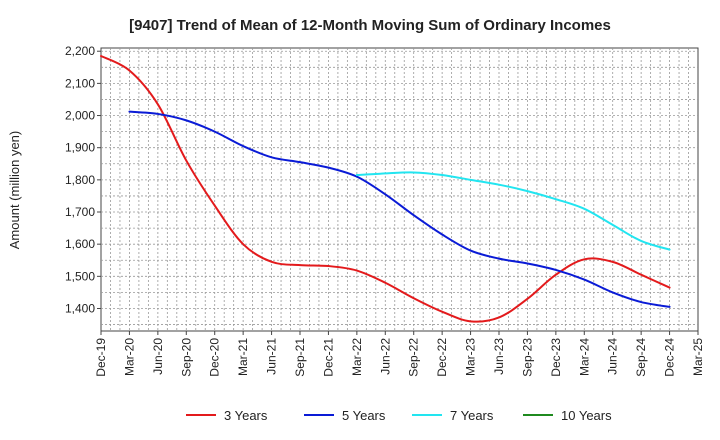  Describe the element at coordinates (186, 357) in the screenshot. I see `x-tick-label: Sep-20` at that location.